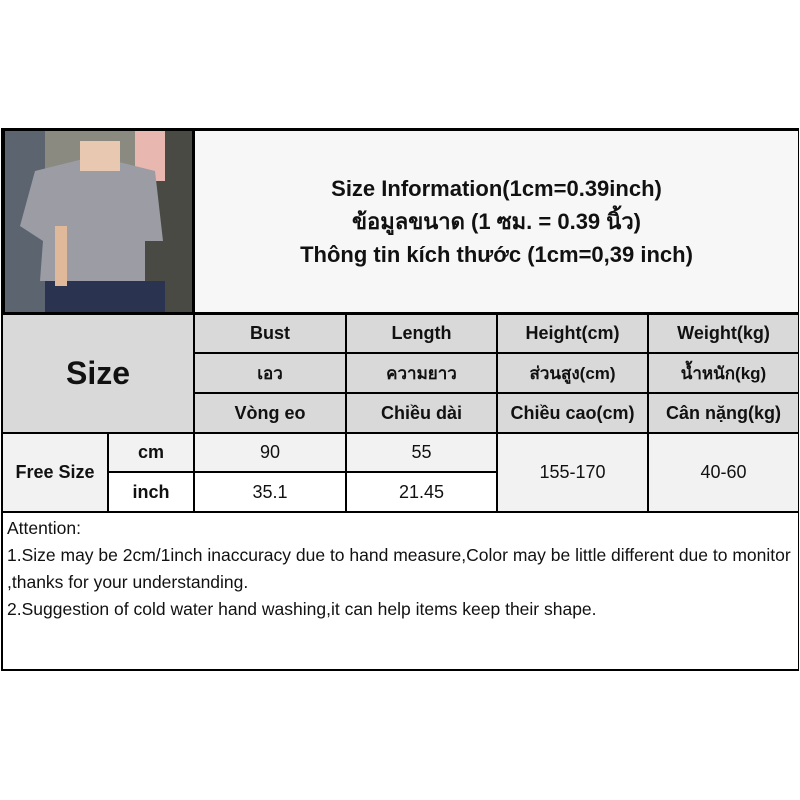  What do you see at coordinates (55, 472) in the screenshot?
I see `free-size-label: Free Size` at bounding box center [55, 472].